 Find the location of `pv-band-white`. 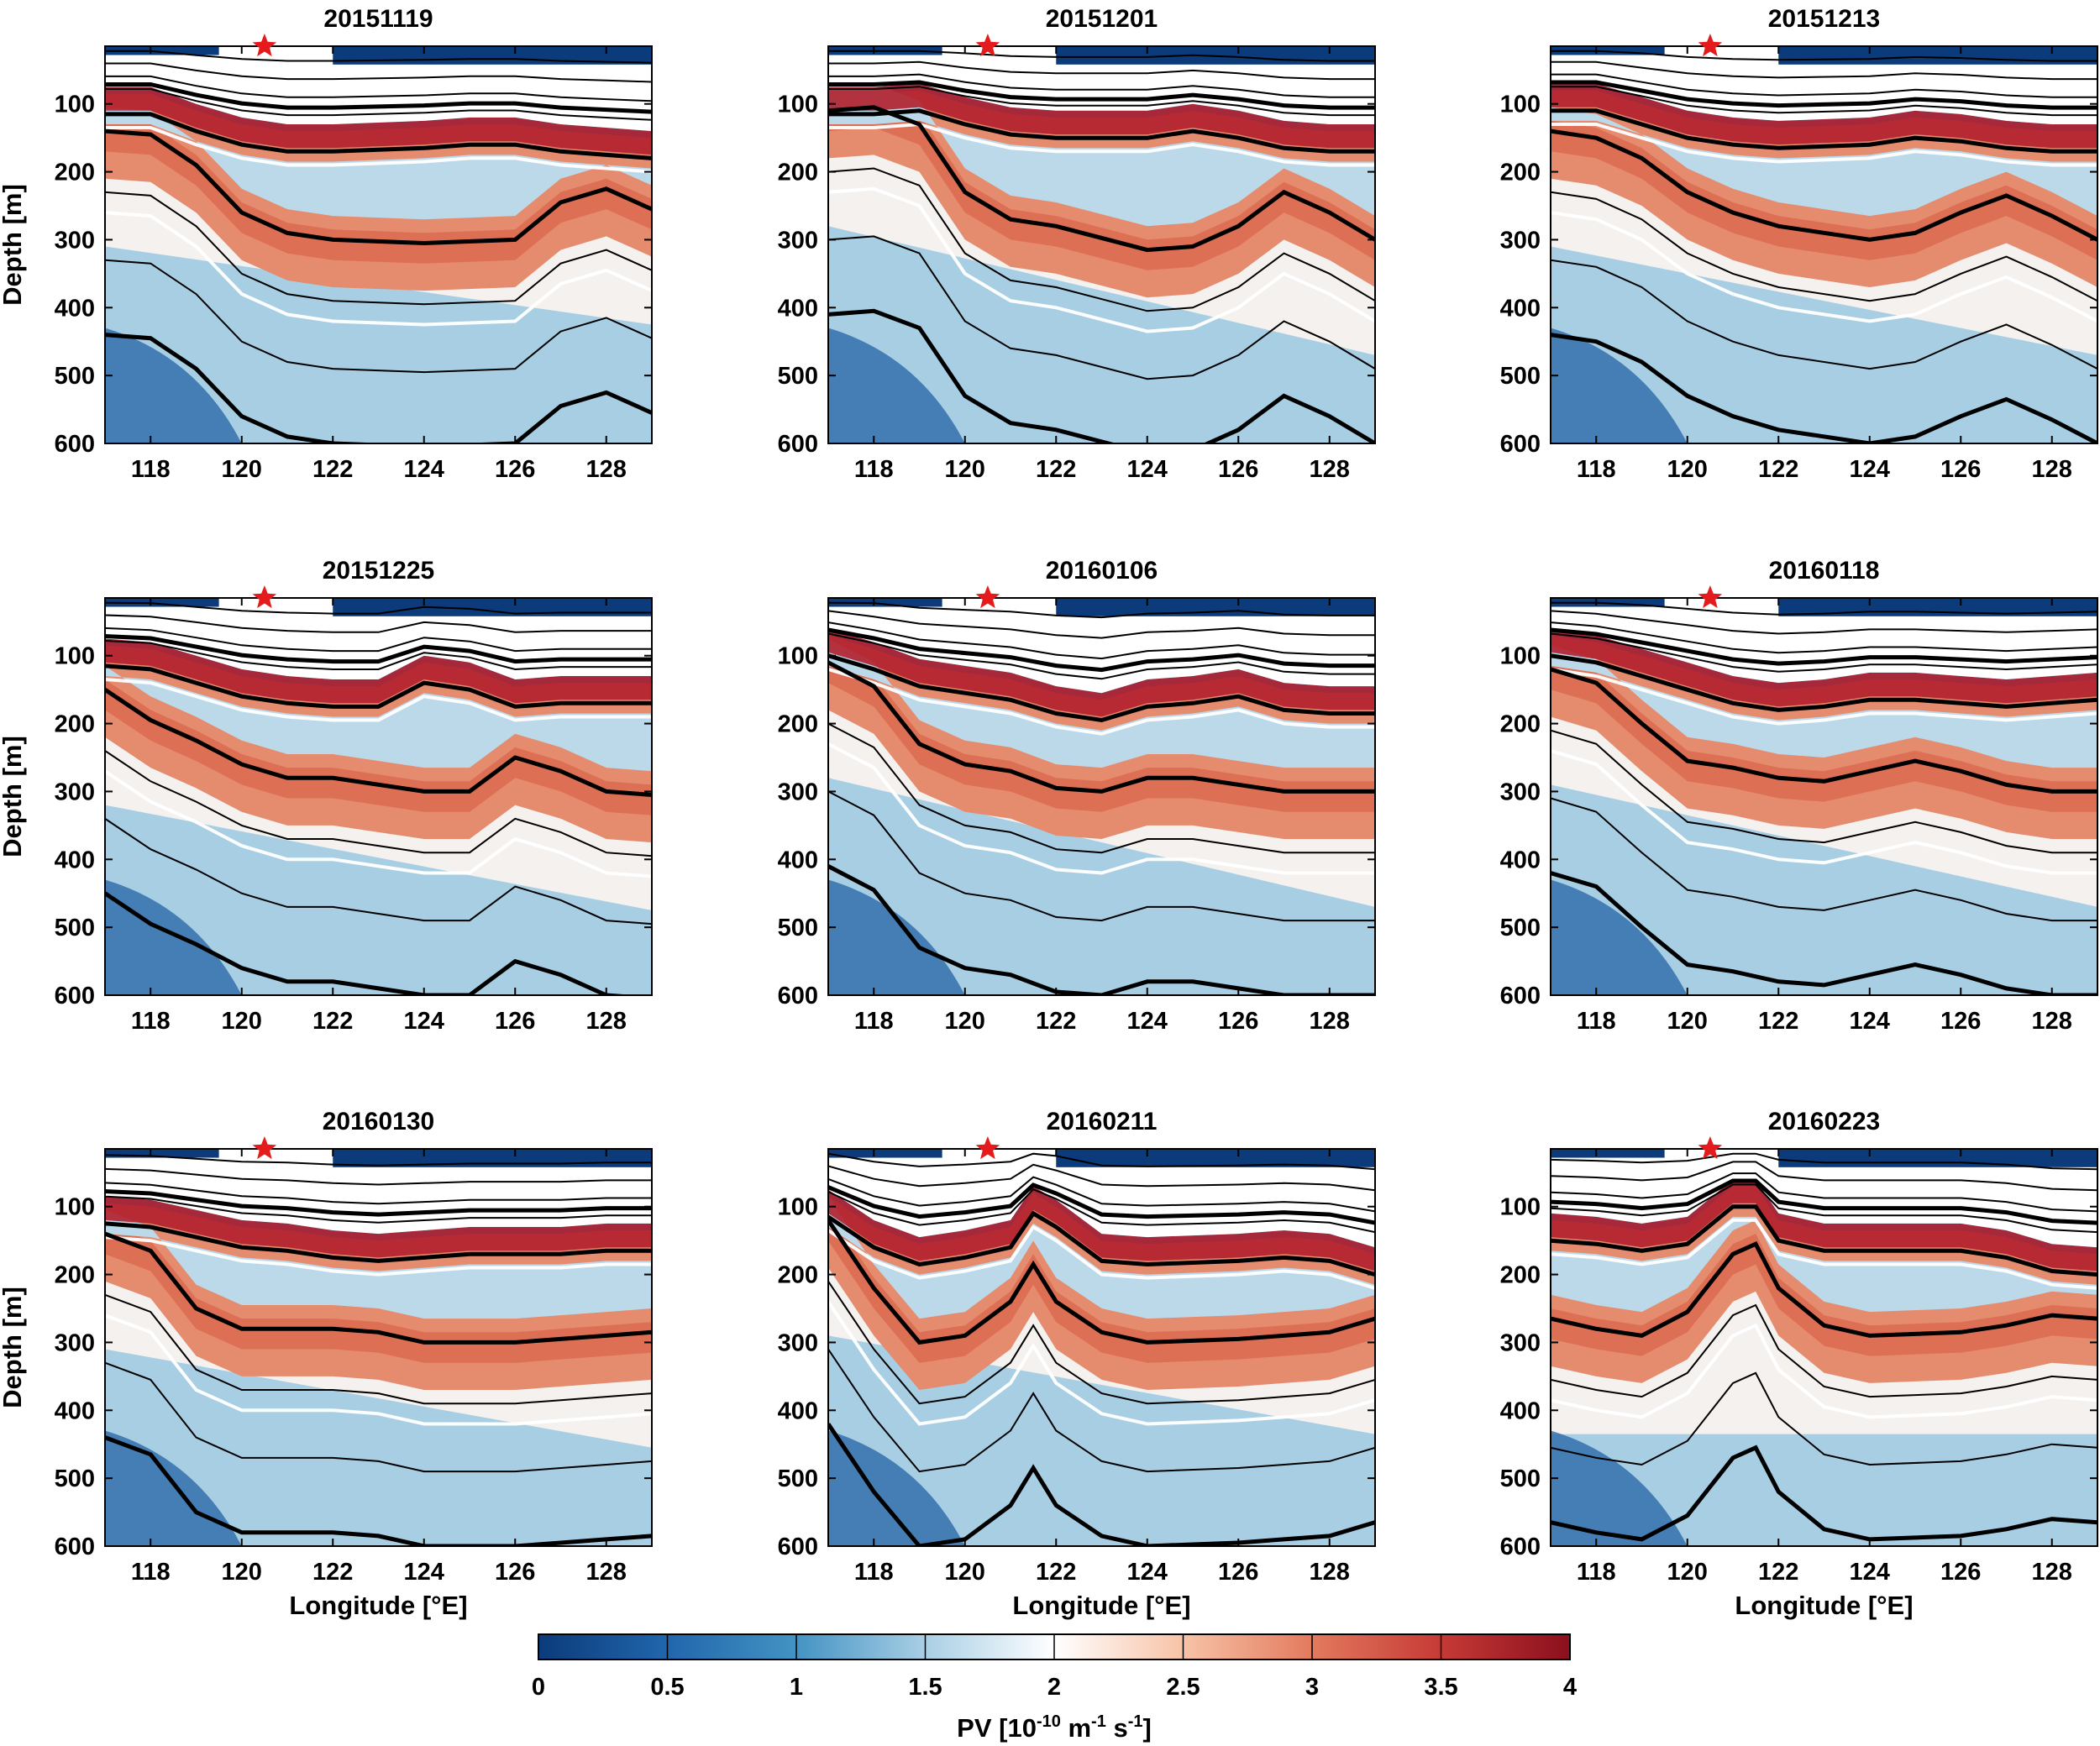

pv-band-white is located at coordinates (1101, 237).